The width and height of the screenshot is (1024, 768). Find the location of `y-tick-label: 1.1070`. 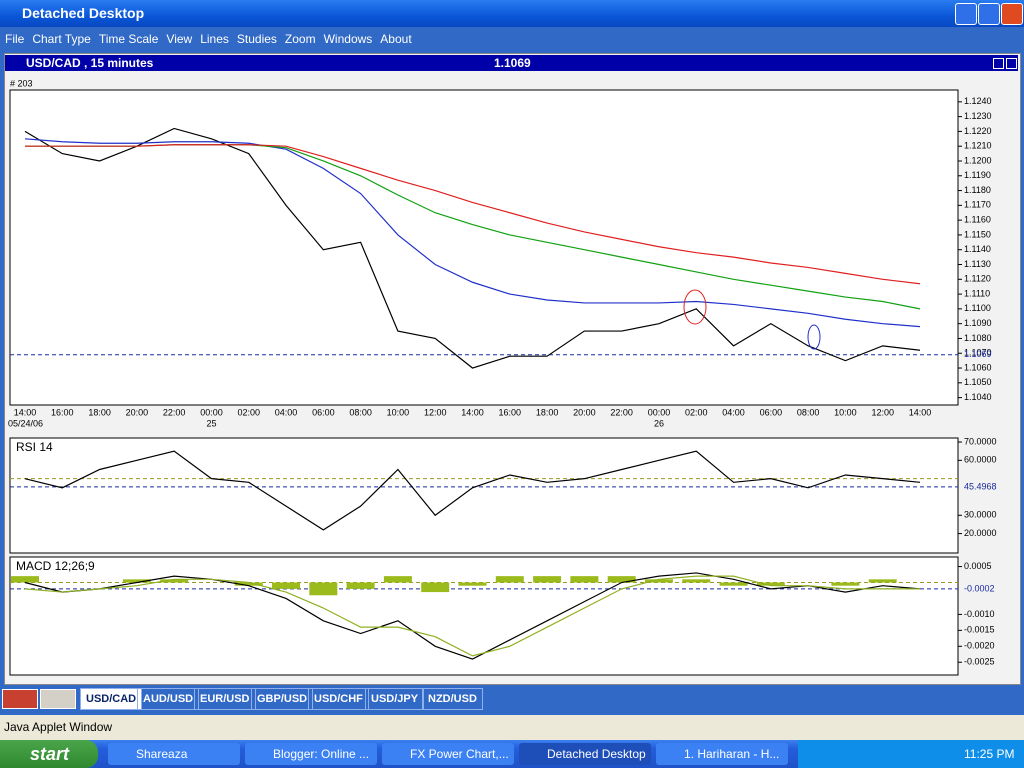

y-tick-label: 1.1070 is located at coordinates (978, 353).